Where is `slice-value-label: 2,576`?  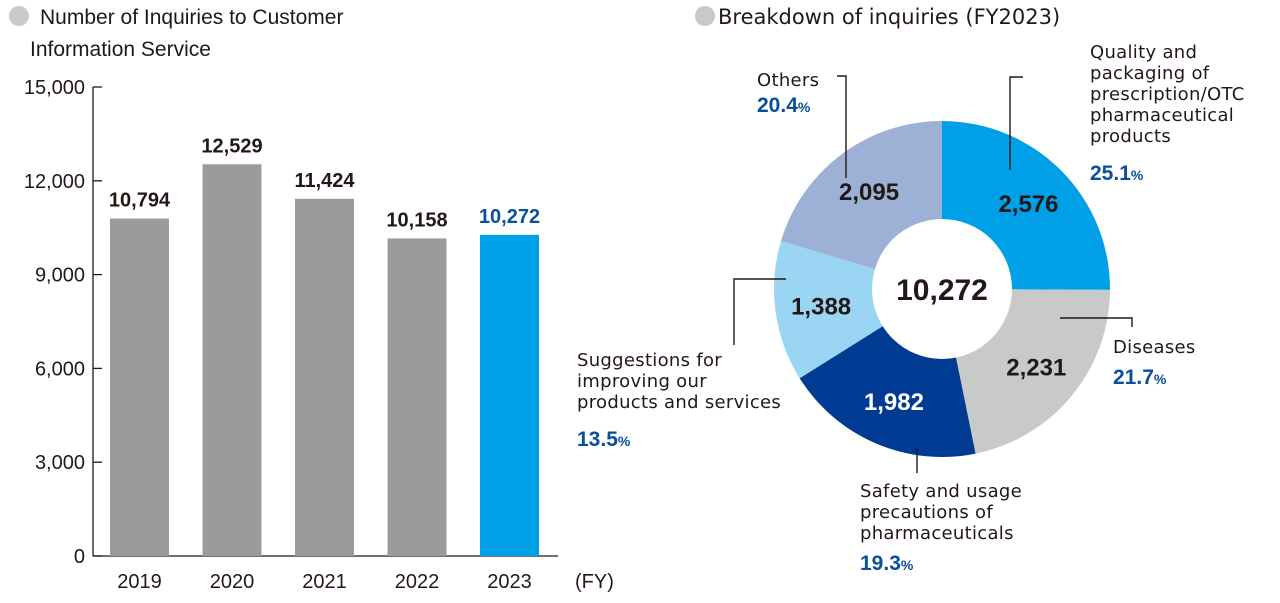 slice-value-label: 2,576 is located at coordinates (1028, 204).